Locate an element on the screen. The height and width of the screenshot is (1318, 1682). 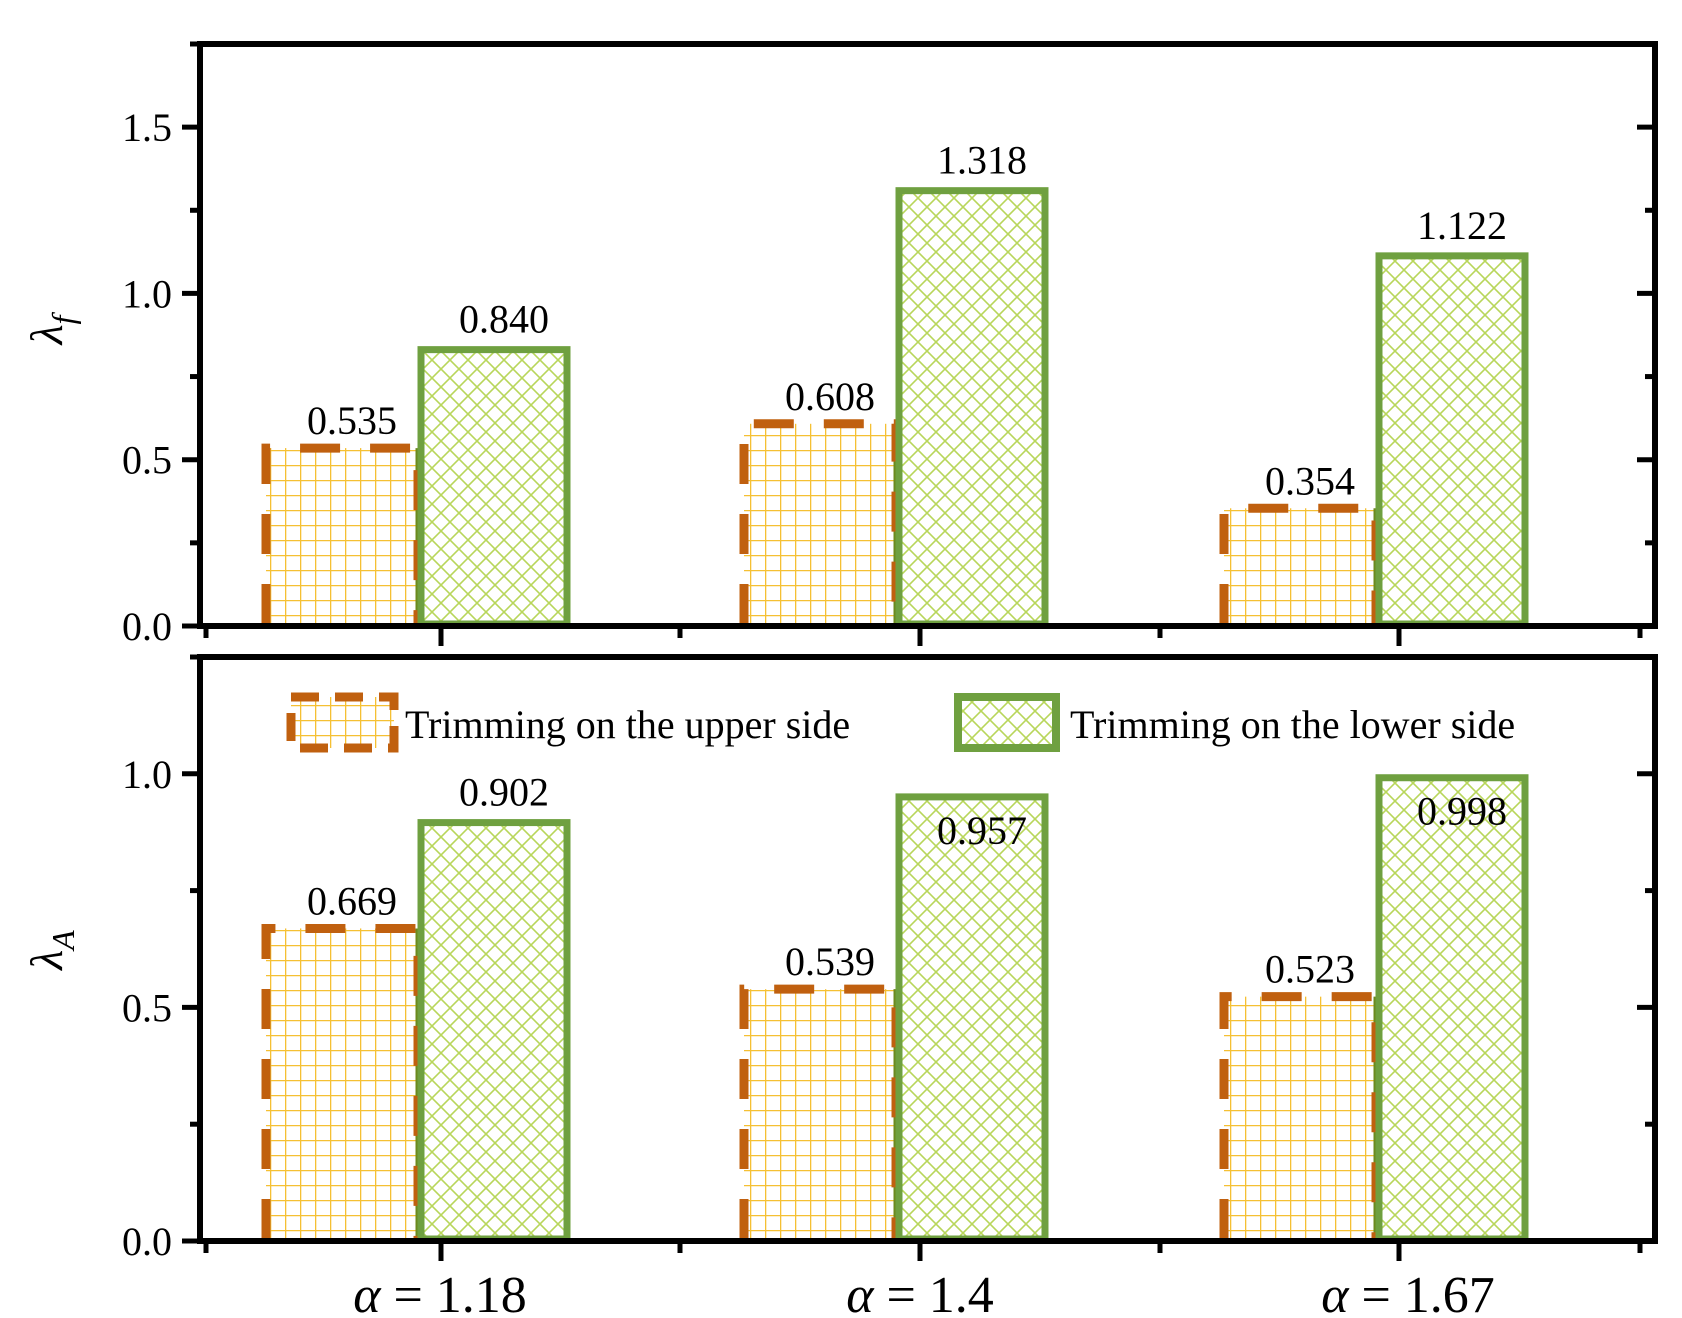
bottom-data-label-upper-3: 0.523 is located at coordinates (1310, 969).